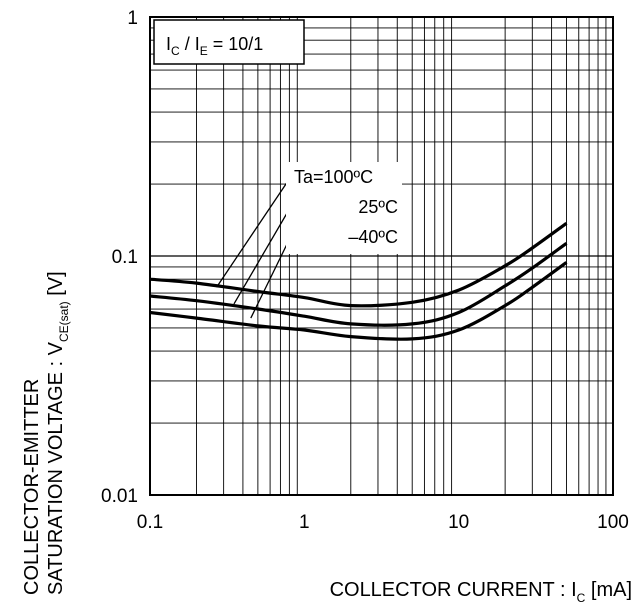 This screenshot has height=611, width=637. What do you see at coordinates (58, 433) in the screenshot?
I see `y-axis-label-line2: SATURATION VOLTAGE : VCE(sat) [V]` at bounding box center [58, 433].